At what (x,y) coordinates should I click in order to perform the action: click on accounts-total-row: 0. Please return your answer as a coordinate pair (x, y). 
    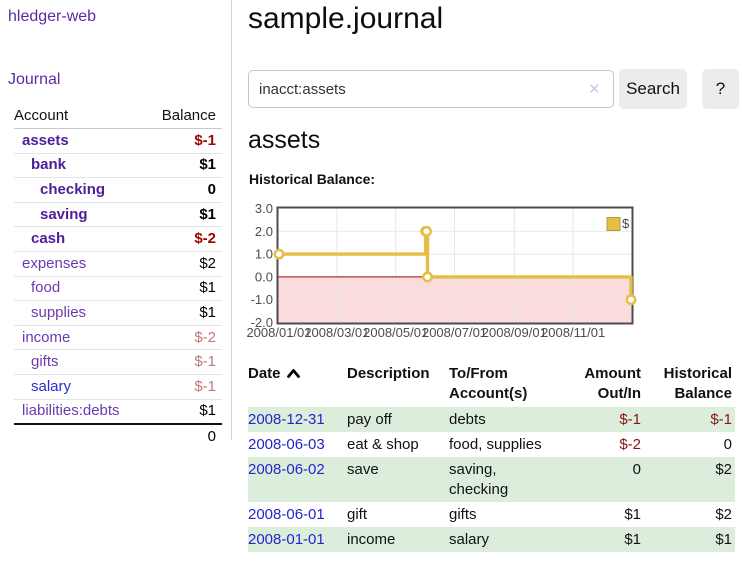
    Looking at the image, I should click on (118, 436).